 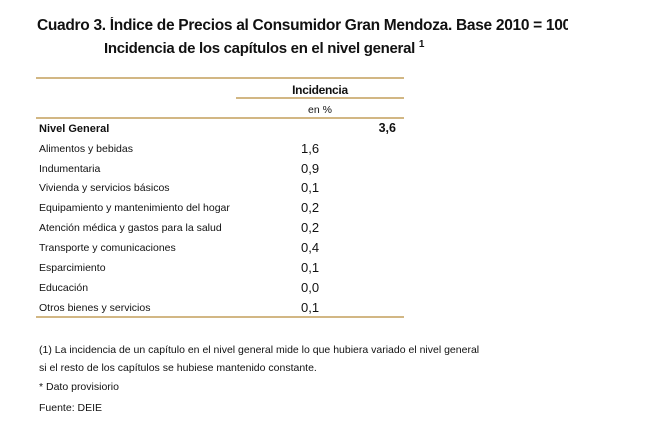 I want to click on footnote-mark: 1, so click(x=421, y=44).